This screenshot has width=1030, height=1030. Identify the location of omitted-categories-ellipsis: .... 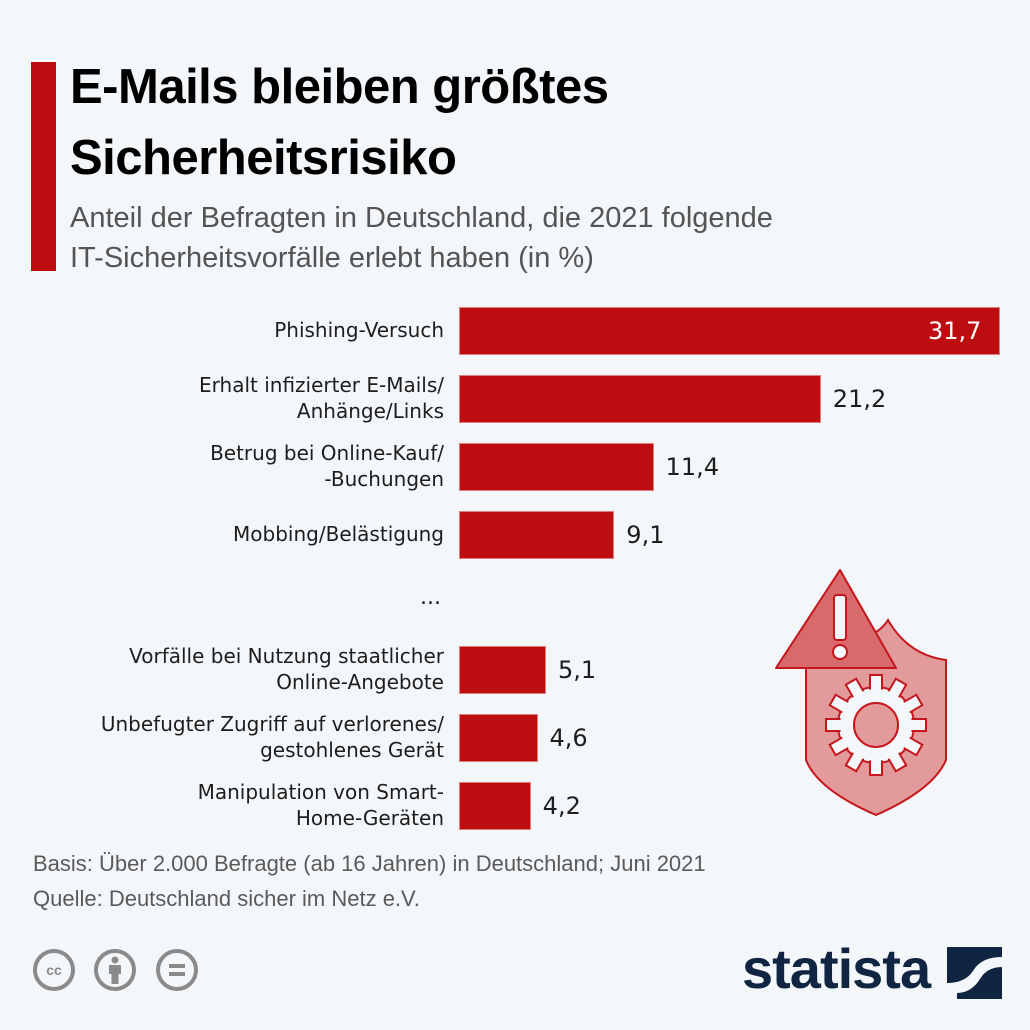
(430, 597).